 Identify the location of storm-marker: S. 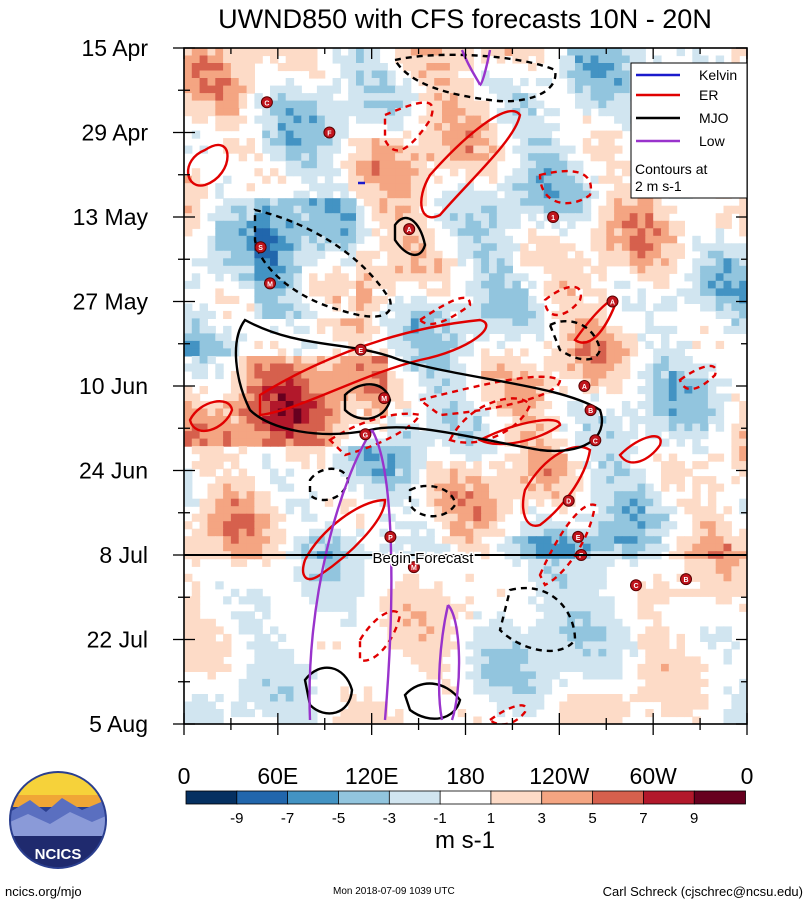
(260, 247).